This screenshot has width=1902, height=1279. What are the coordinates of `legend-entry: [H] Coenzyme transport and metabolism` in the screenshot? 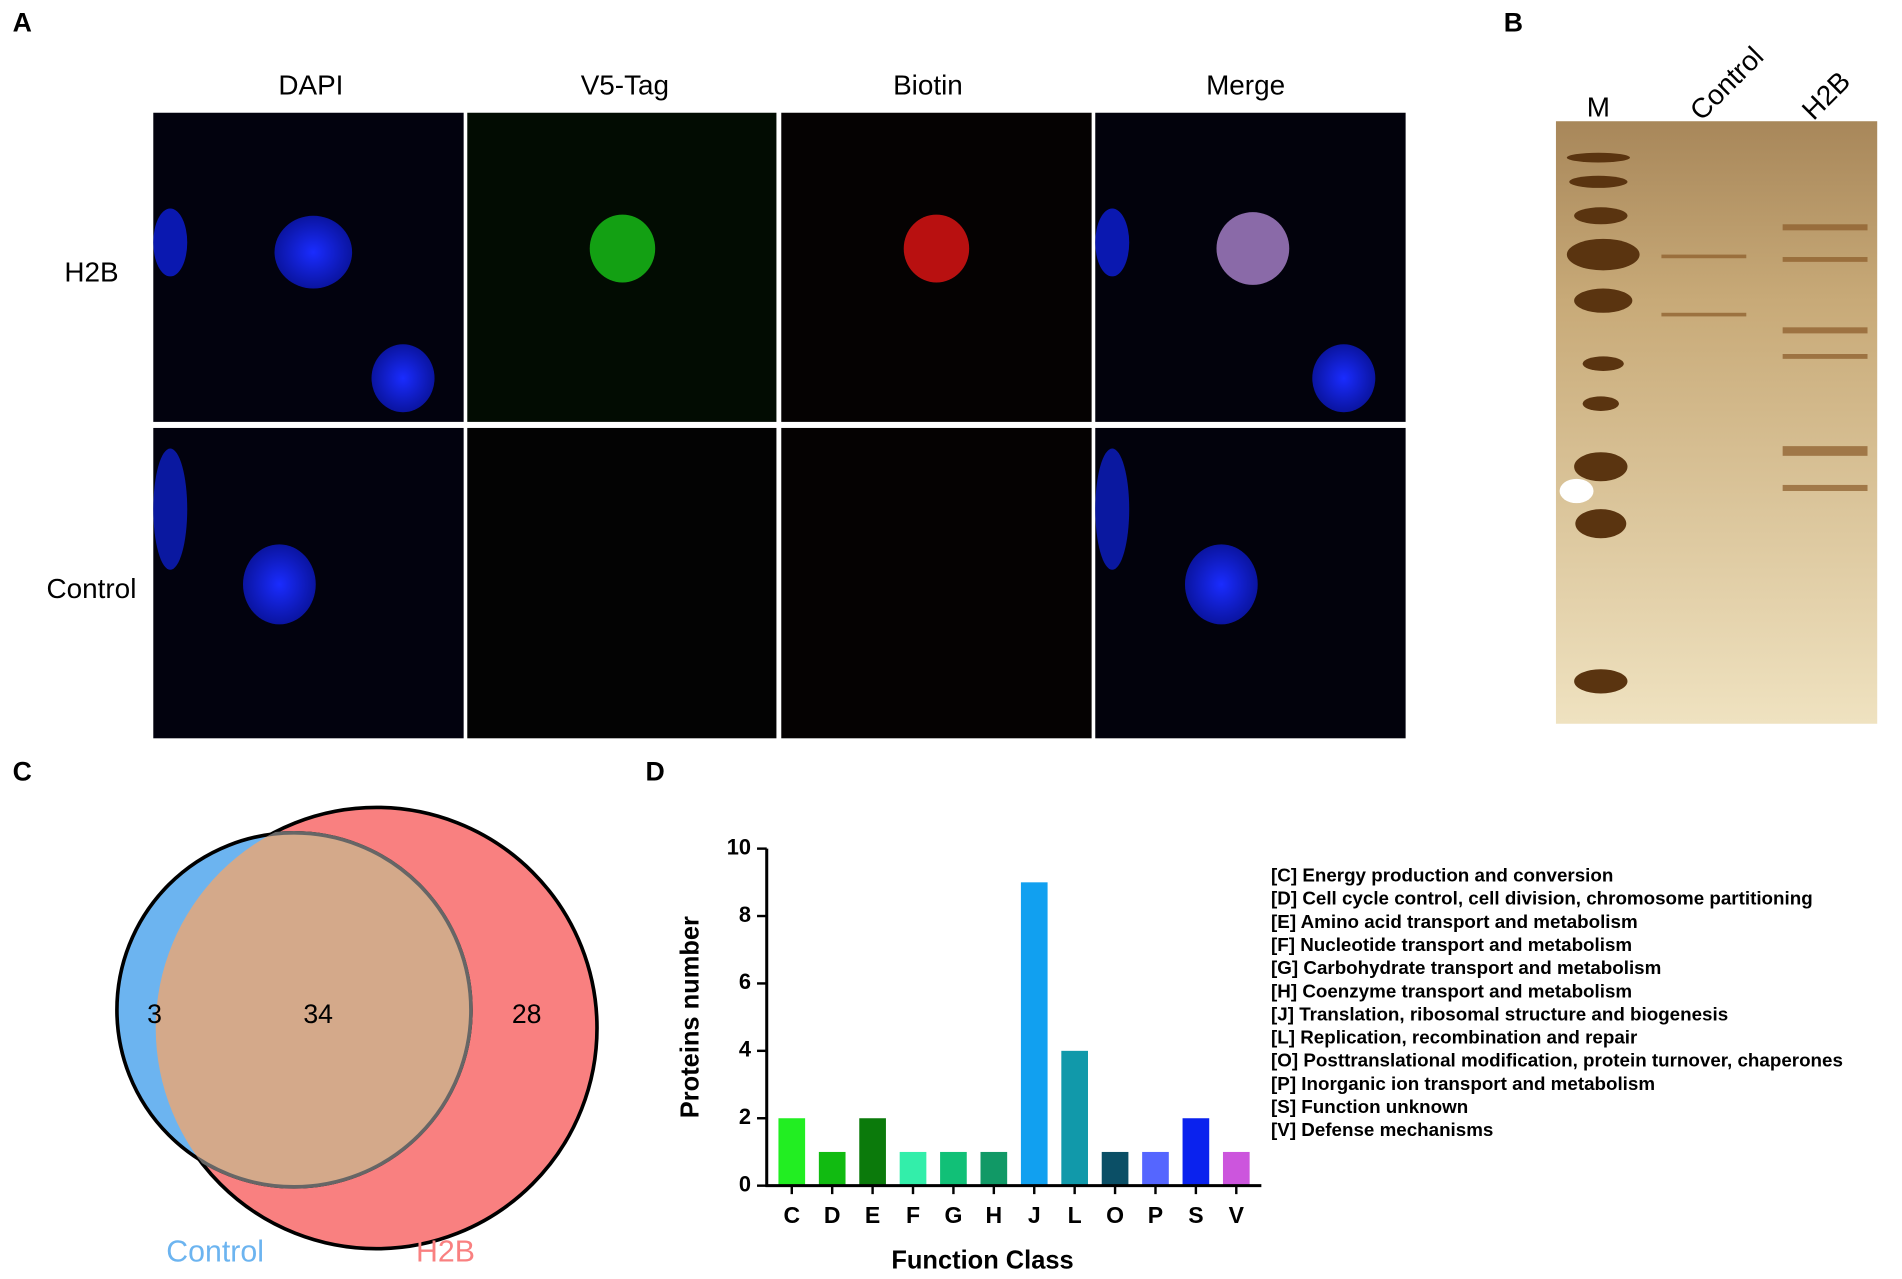 It's located at (1451, 990).